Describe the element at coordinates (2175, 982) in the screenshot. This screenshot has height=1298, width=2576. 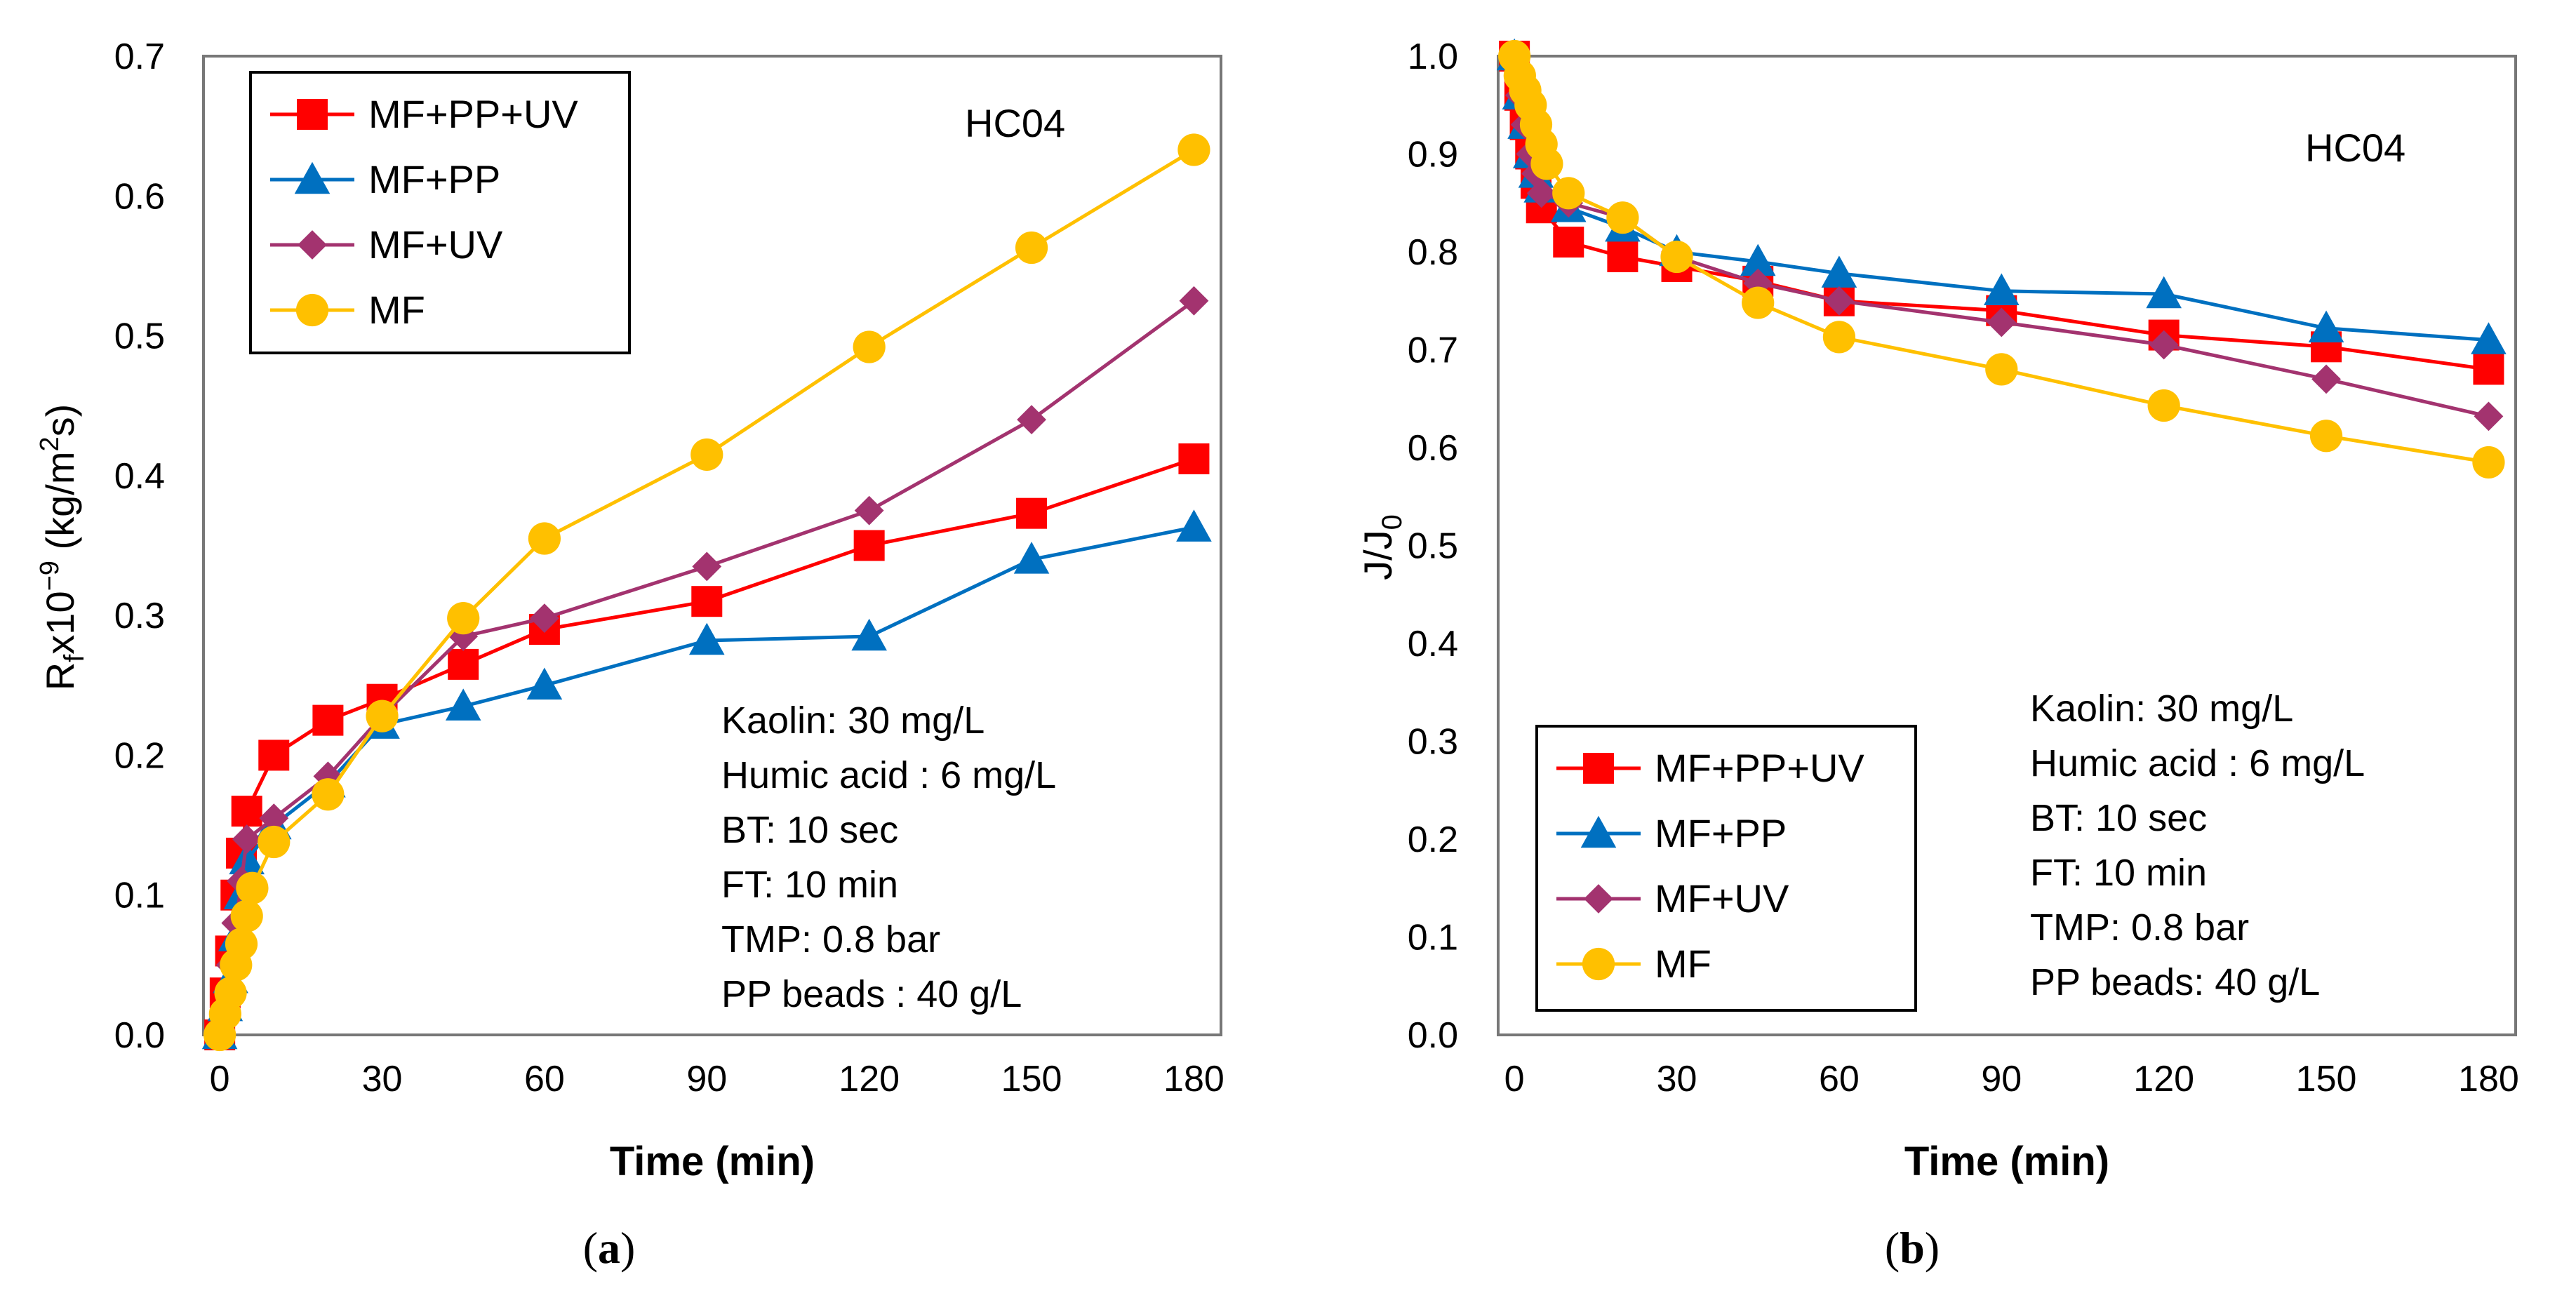
I see `condition-line: PP beads: 40 g/L` at that location.